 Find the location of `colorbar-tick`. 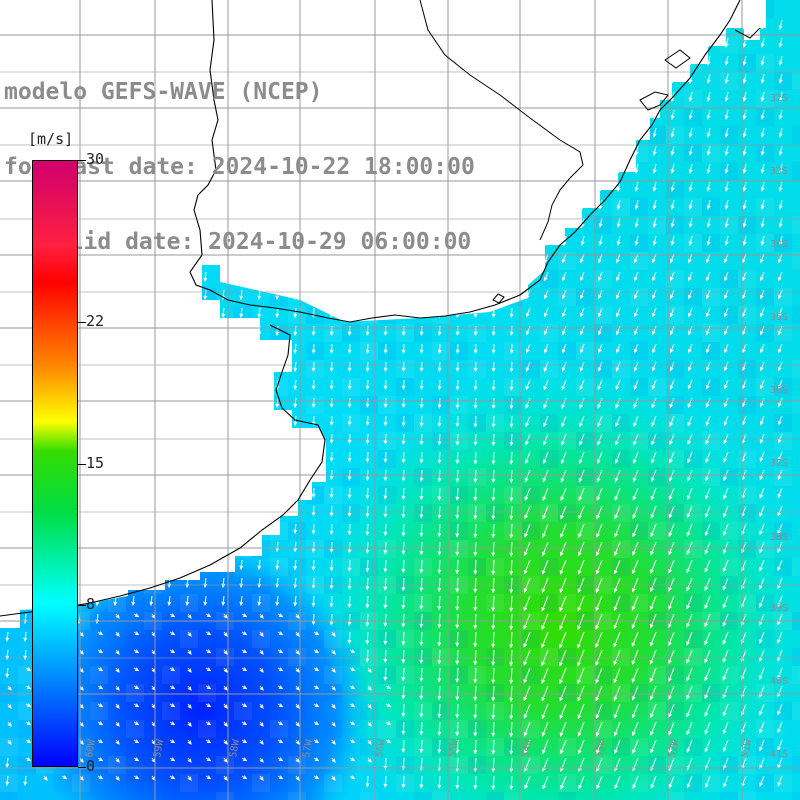

colorbar-tick is located at coordinates (82, 464).